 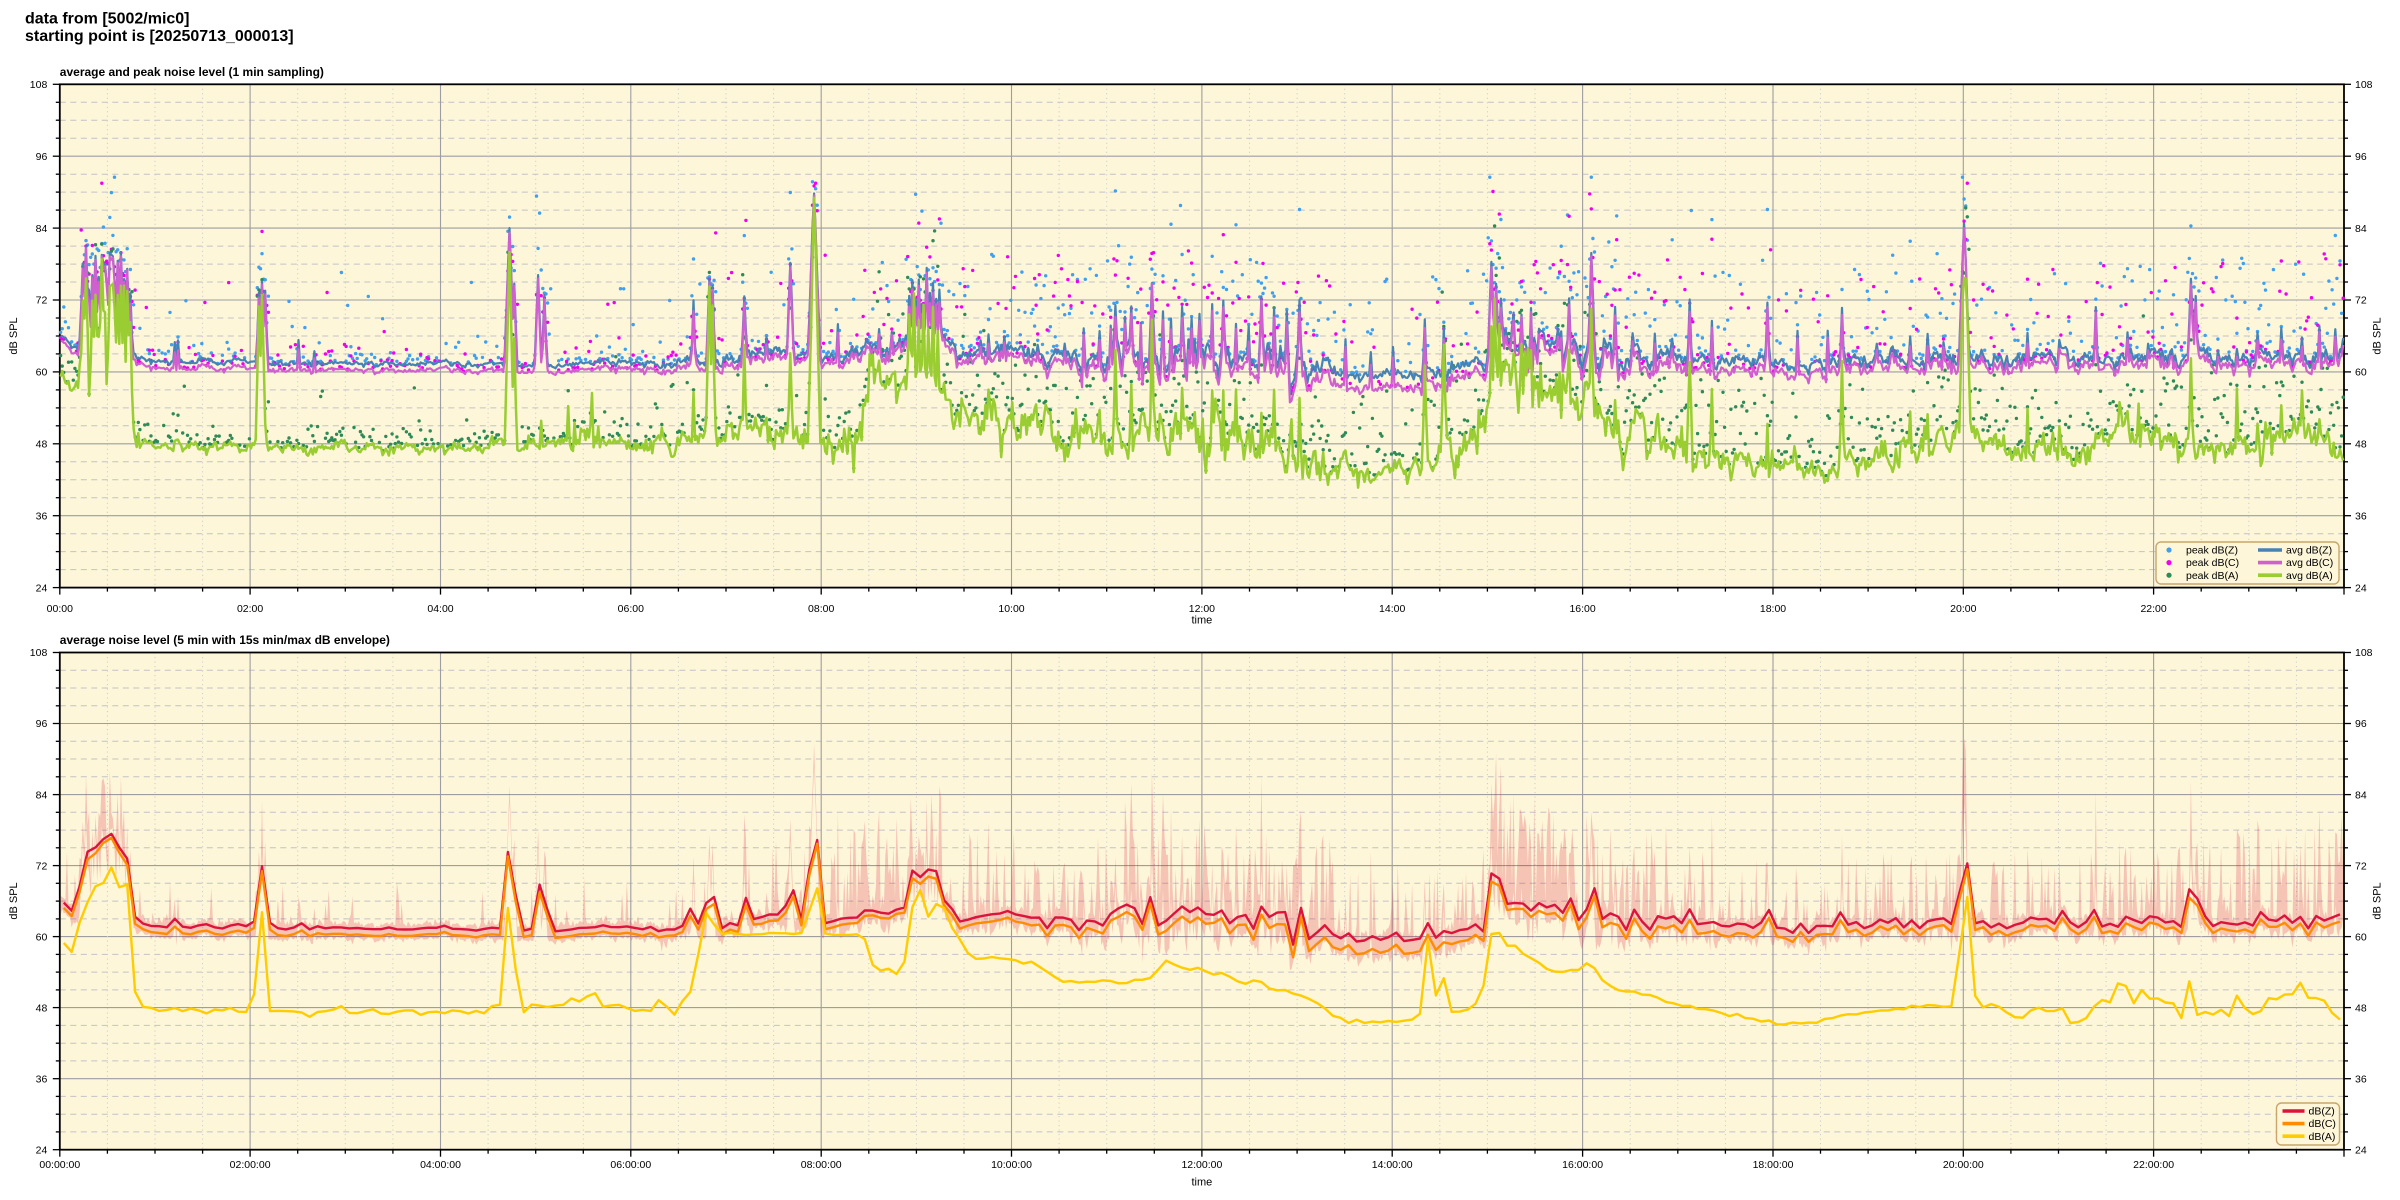 I want to click on svg-text: peak dB(A), so click(x=2212, y=576).